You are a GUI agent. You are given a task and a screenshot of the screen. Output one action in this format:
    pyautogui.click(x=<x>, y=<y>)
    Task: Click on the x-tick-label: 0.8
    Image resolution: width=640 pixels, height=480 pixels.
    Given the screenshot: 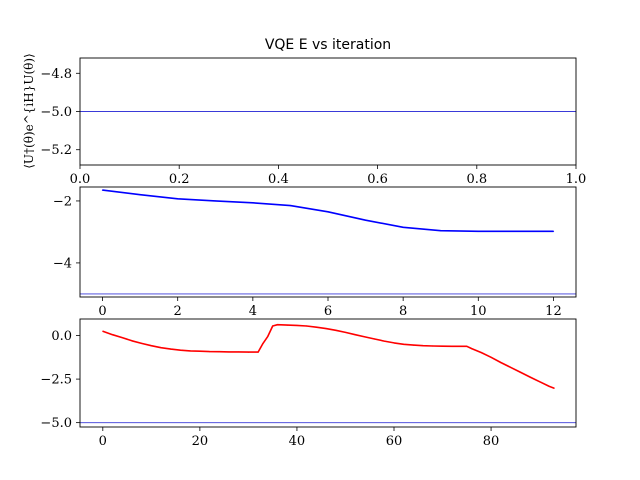 What is the action you would take?
    pyautogui.click(x=476, y=179)
    